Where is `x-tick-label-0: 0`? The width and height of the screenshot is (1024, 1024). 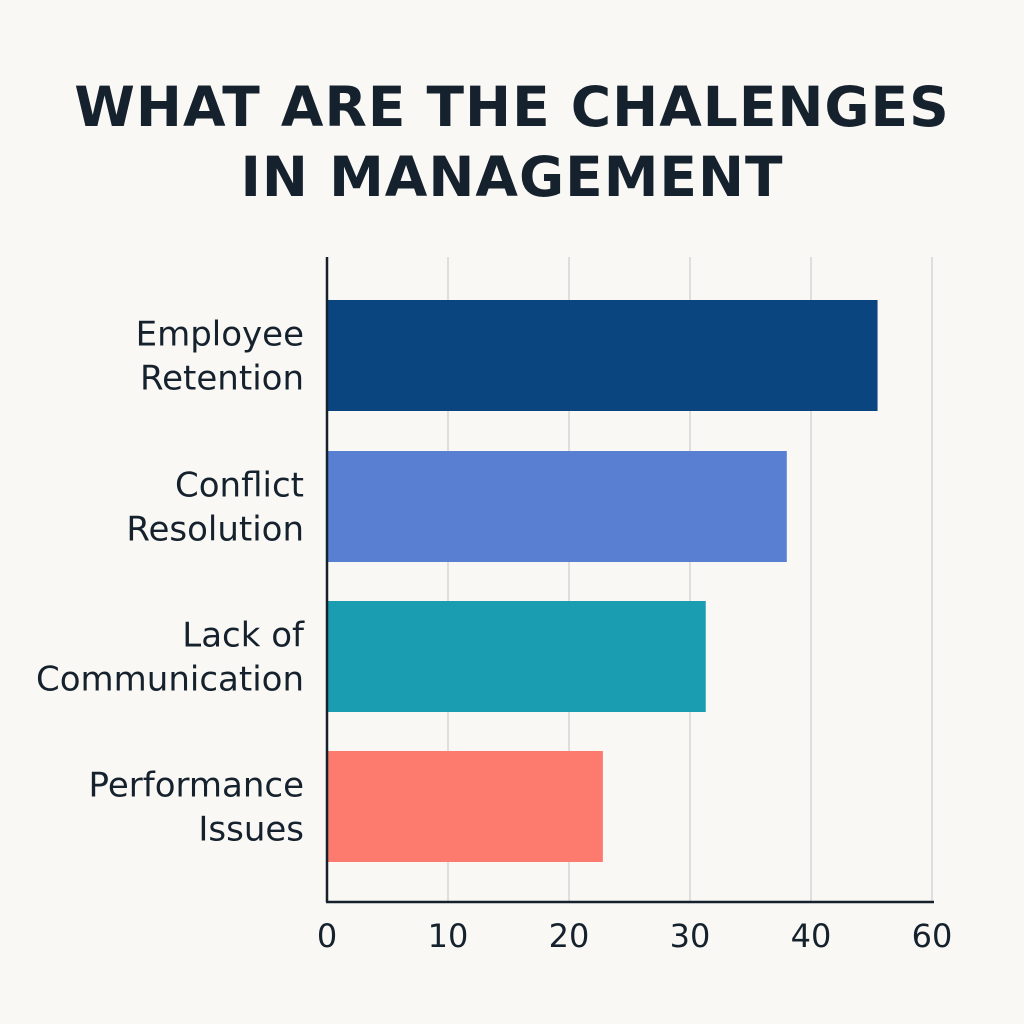 x-tick-label-0: 0 is located at coordinates (327, 936).